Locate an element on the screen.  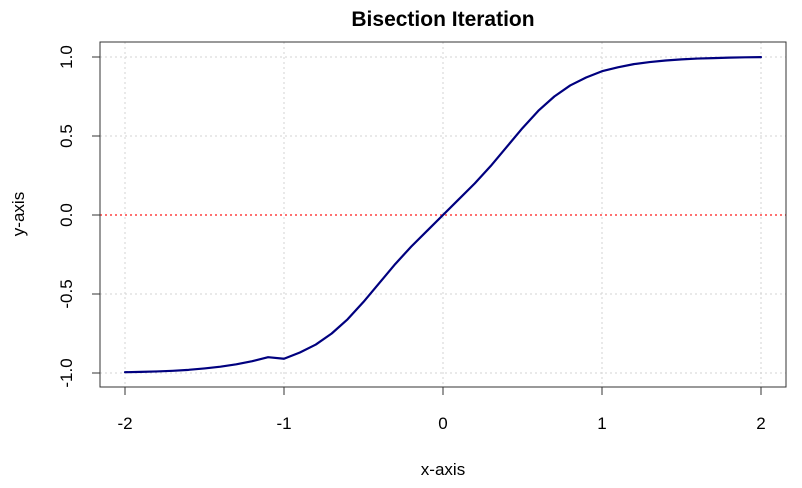
x-tick-label: 2 is located at coordinates (760, 423).